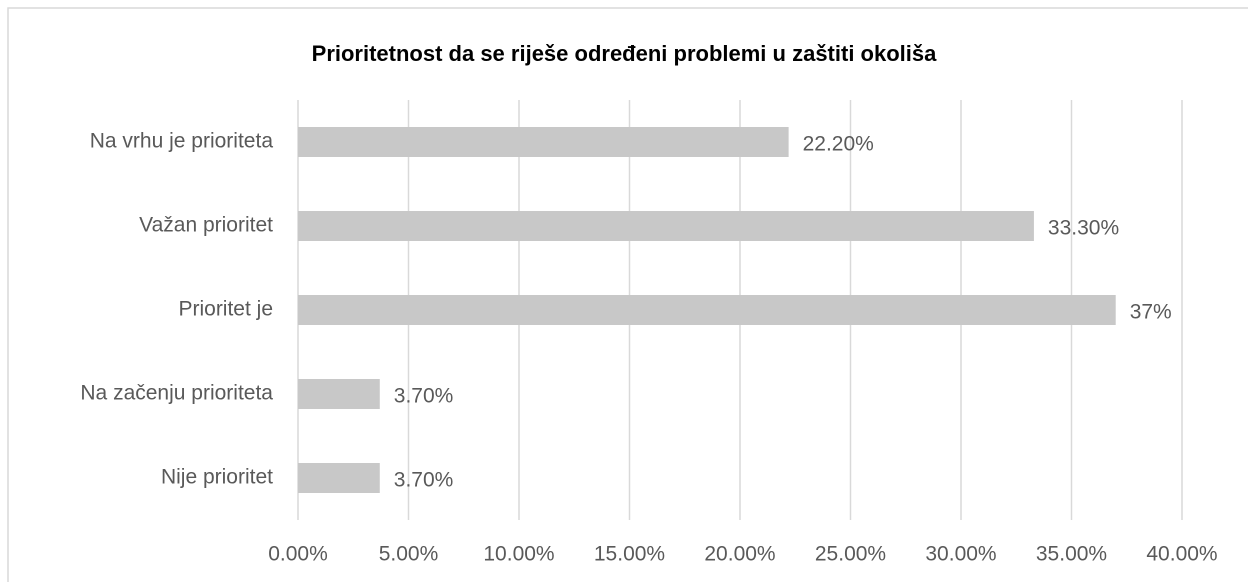  Describe the element at coordinates (629, 554) in the screenshot. I see `x-tick-label: 15.00%` at that location.